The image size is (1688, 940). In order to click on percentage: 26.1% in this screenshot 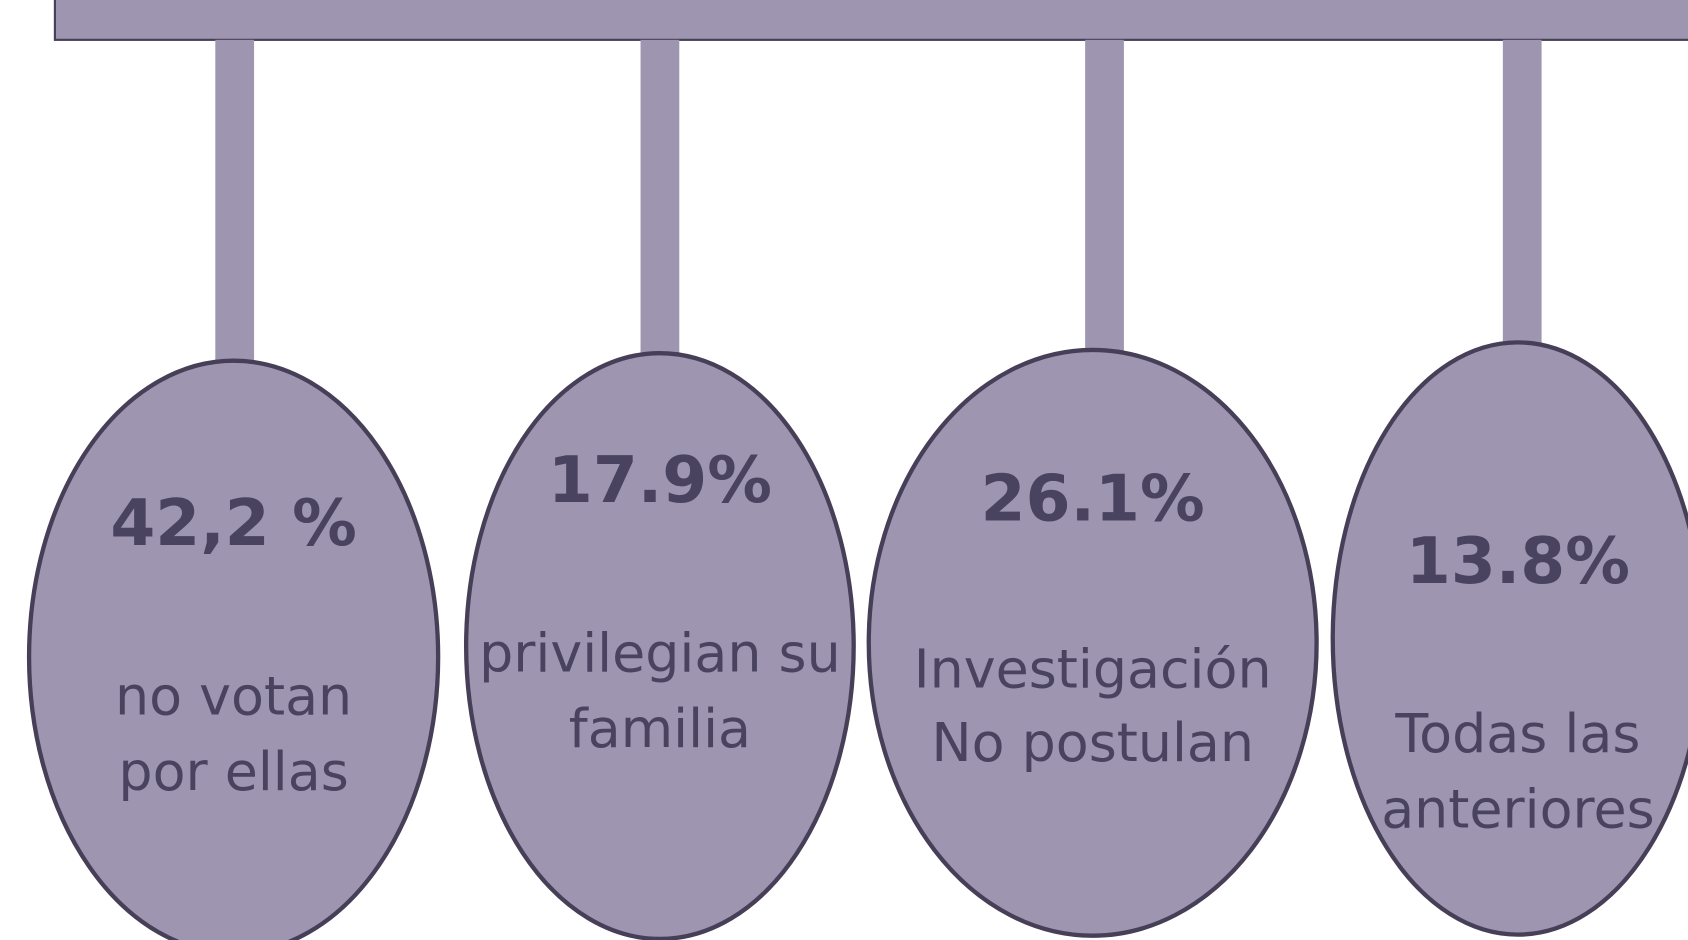, I will do `click(1093, 498)`.